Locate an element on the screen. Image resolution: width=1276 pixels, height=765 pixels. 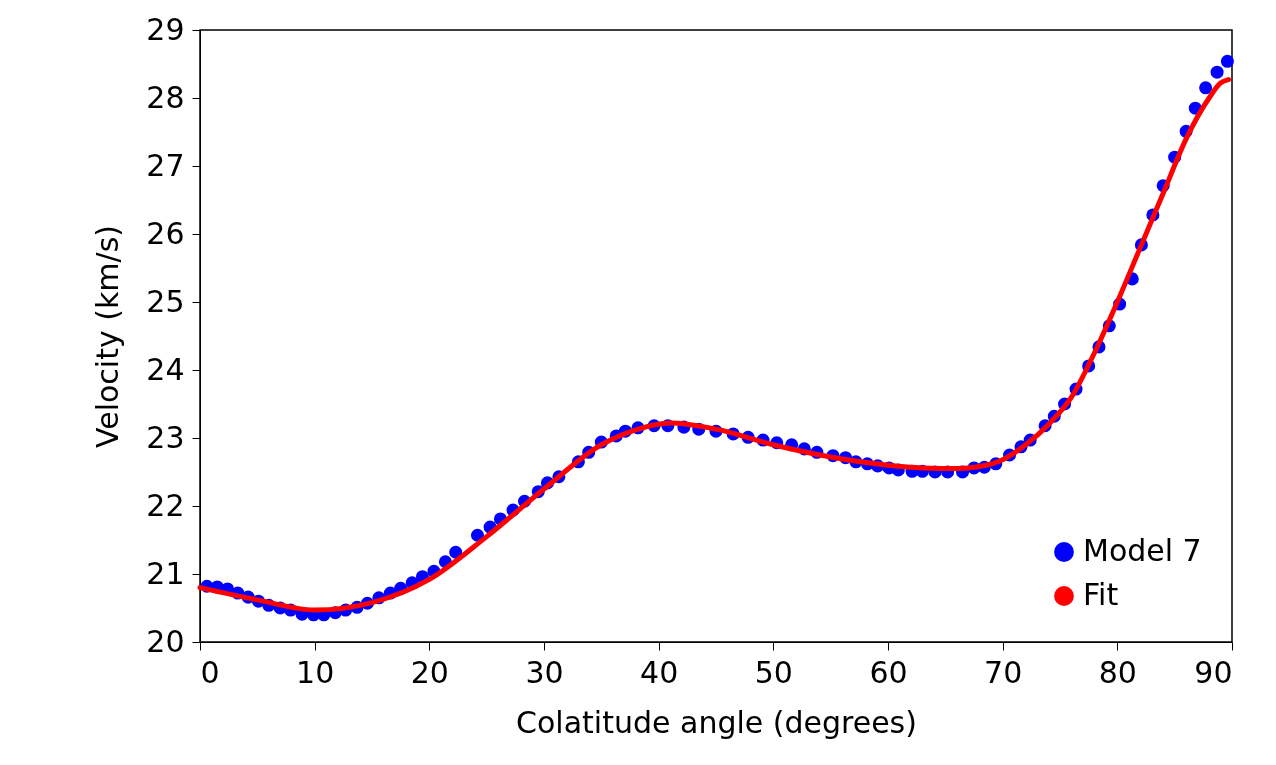
x-tick-label: 80 is located at coordinates (1117, 672).